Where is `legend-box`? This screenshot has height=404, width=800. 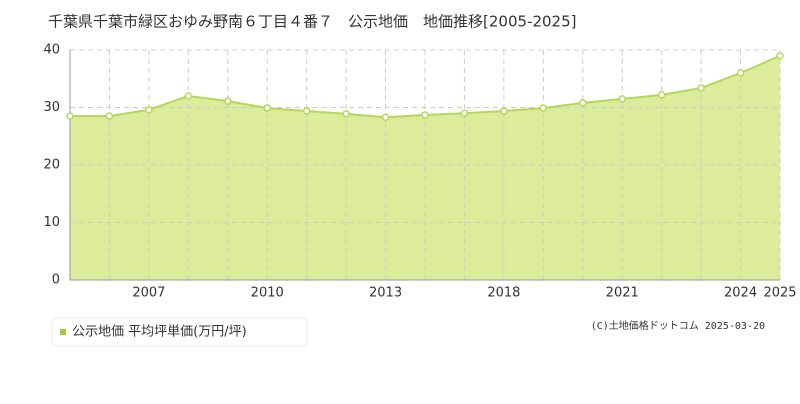 legend-box is located at coordinates (179, 332).